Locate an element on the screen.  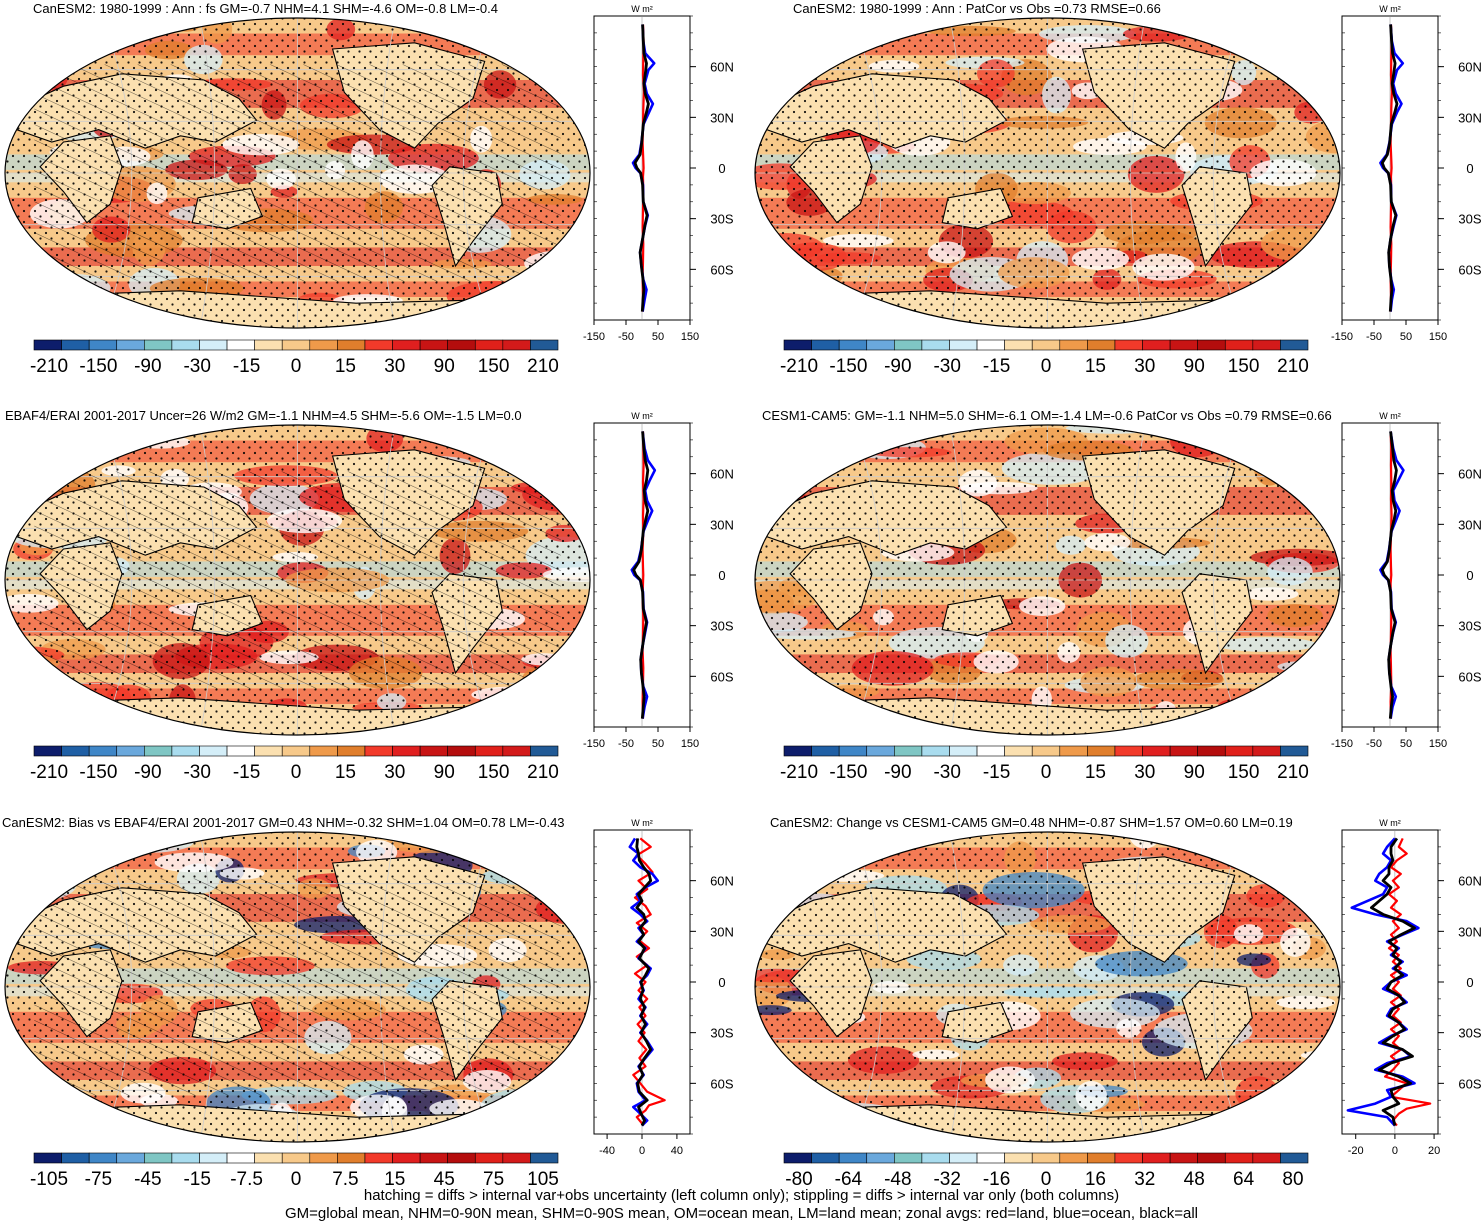
zonal-land-line is located at coordinates (1407, 982).